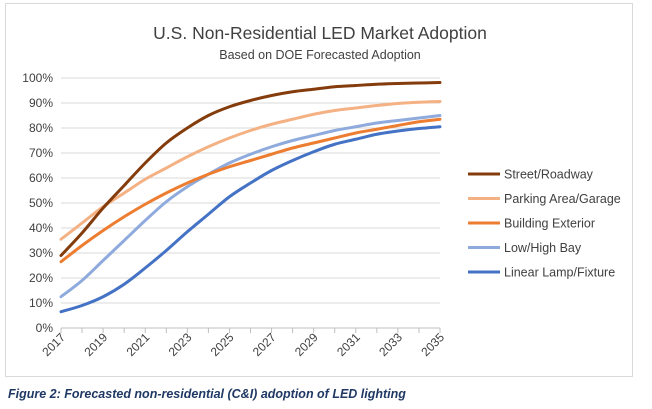 The width and height of the screenshot is (652, 409). I want to click on x-tick-label: 2027, so click(264, 344).